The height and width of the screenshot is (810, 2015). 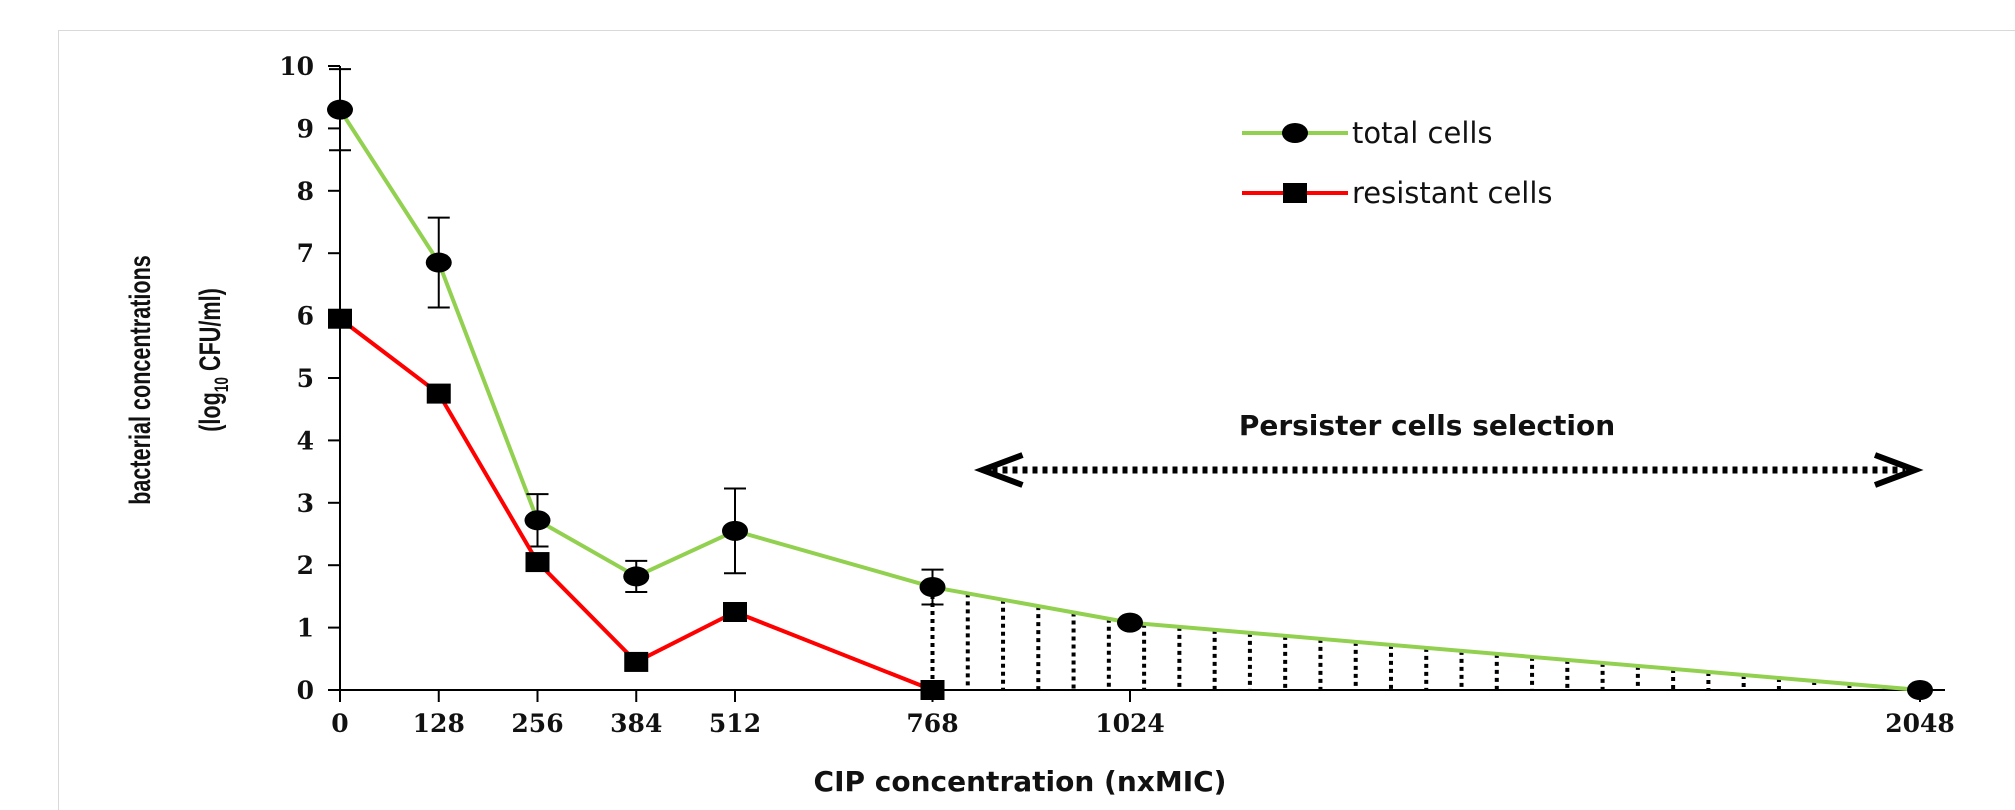 What do you see at coordinates (1422, 133) in the screenshot?
I see `legend-label: total cells` at bounding box center [1422, 133].